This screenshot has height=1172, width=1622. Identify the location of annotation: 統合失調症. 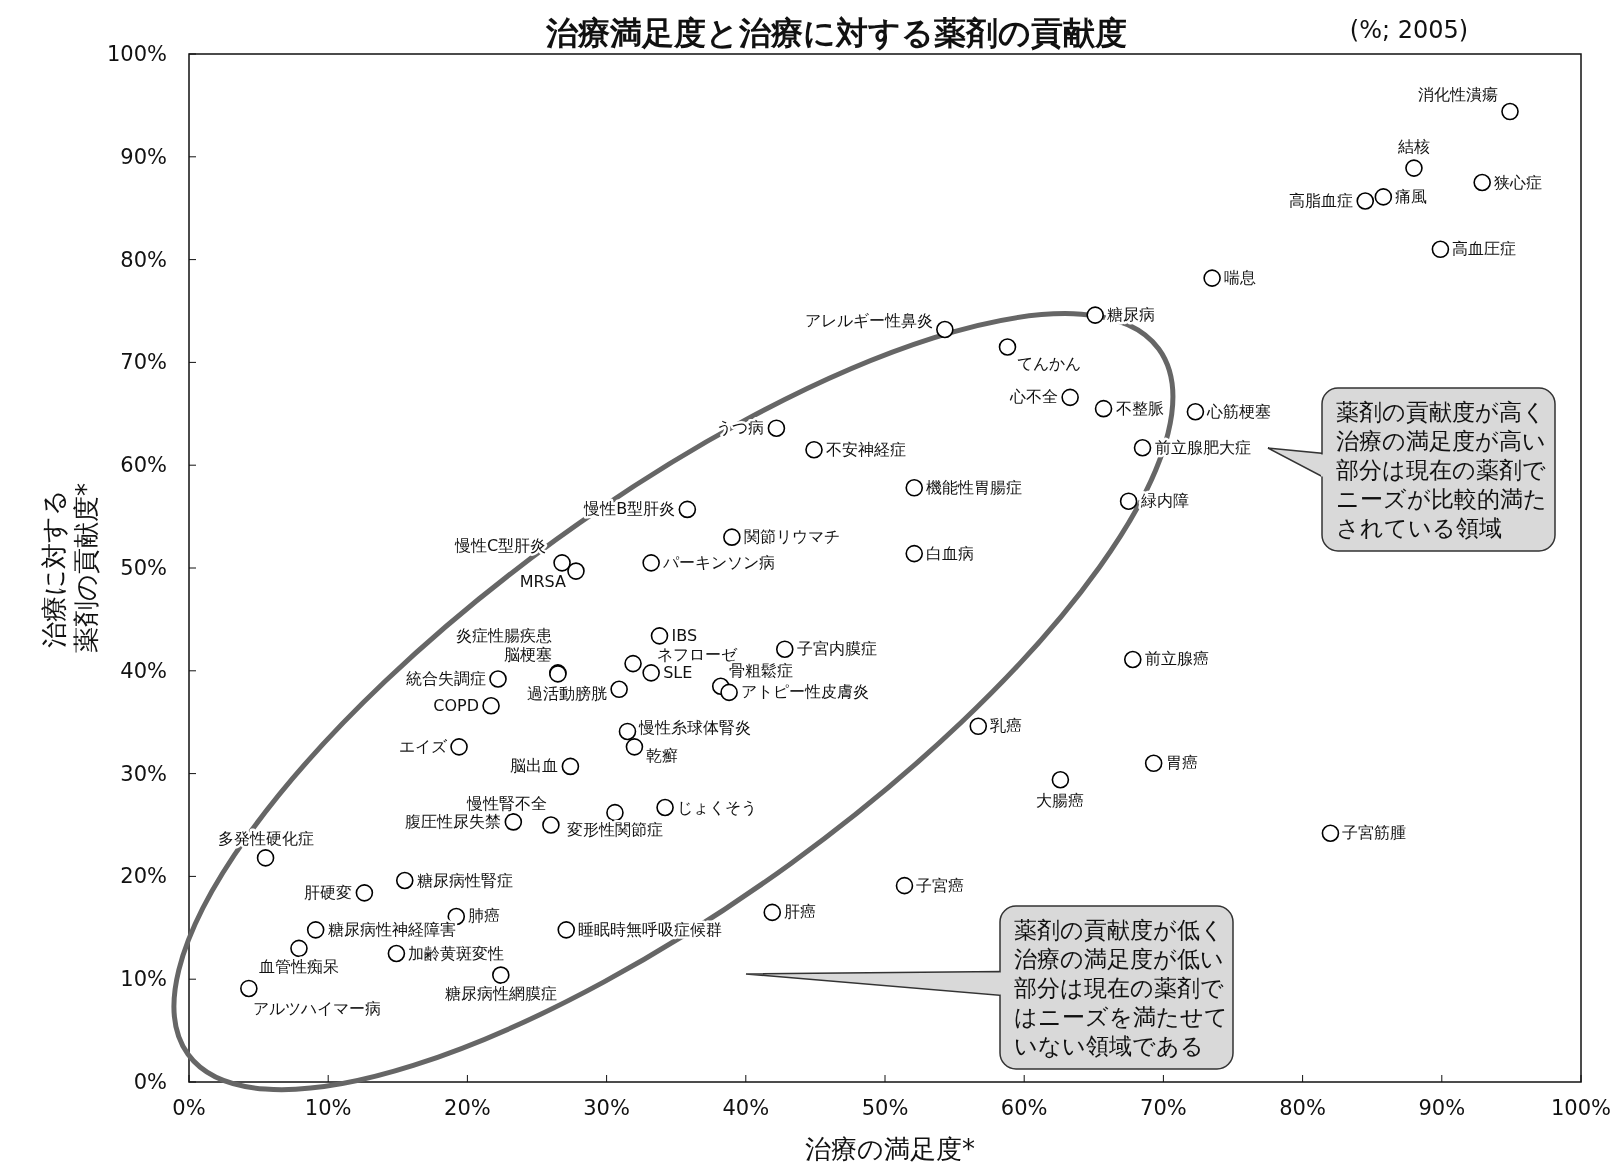
(446, 679).